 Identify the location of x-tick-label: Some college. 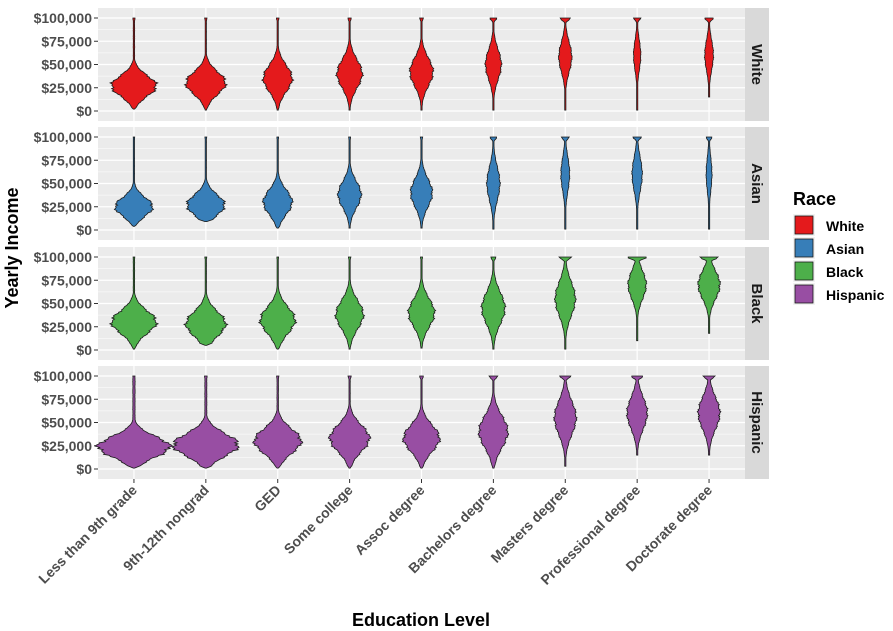
(318, 519).